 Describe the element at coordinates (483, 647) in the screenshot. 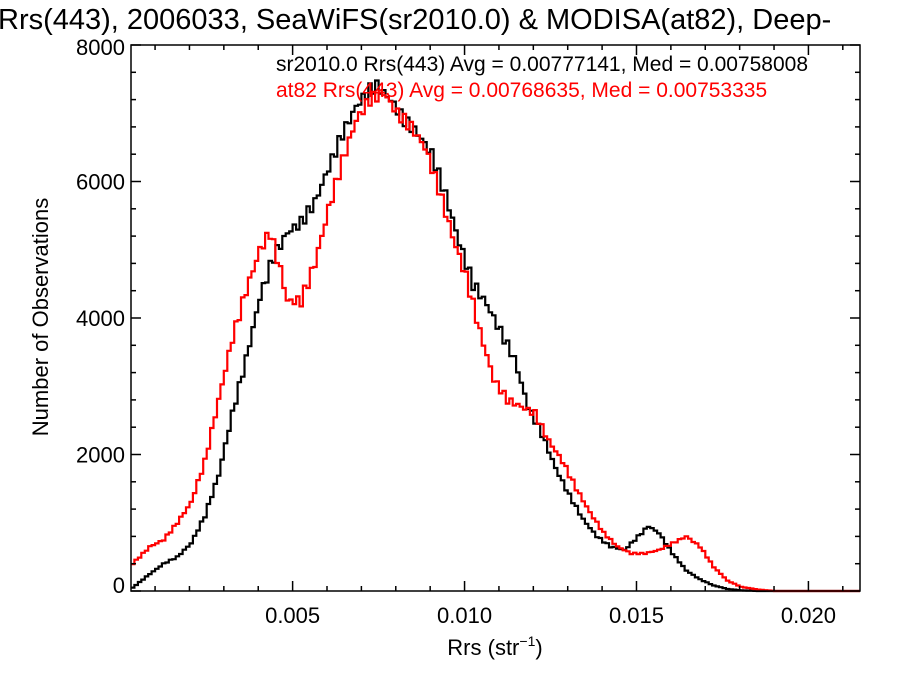

I see `x-axis-label-main: Rrs (str` at that location.